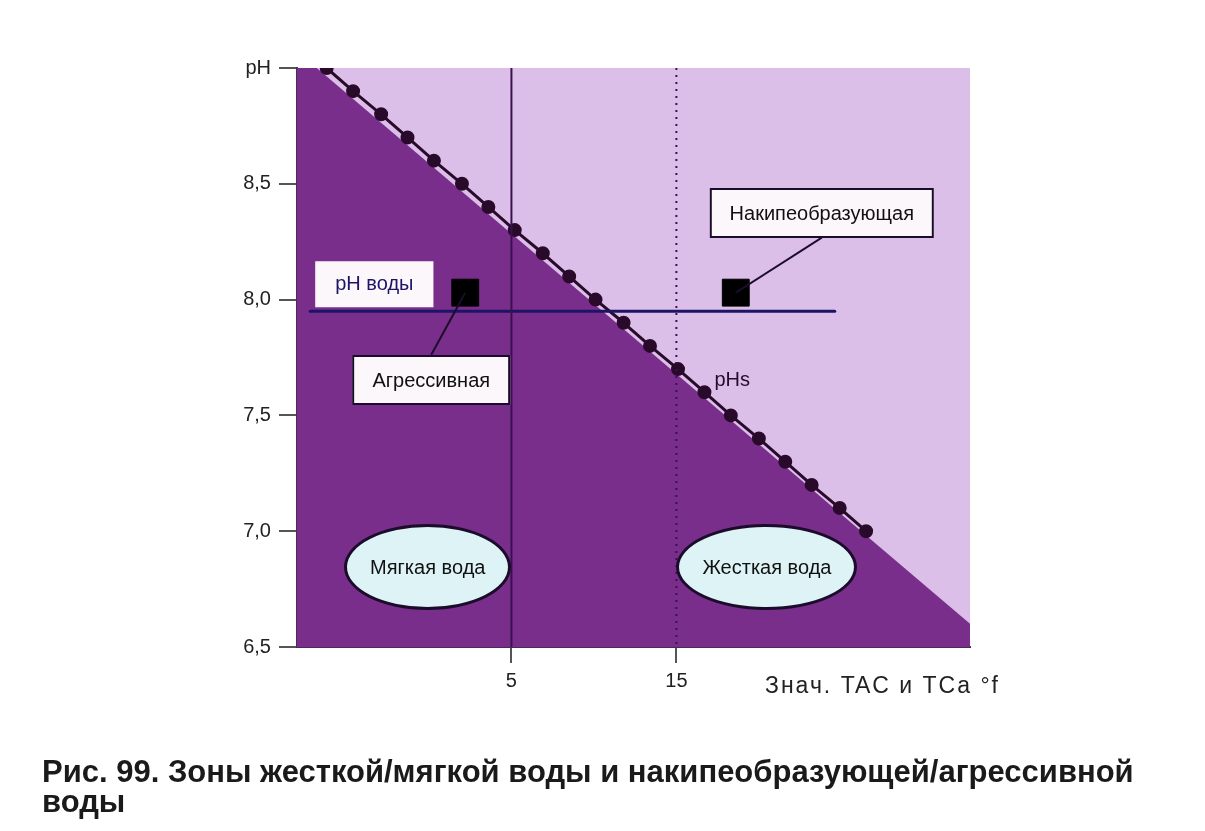  What do you see at coordinates (257, 413) in the screenshot?
I see `y-tick-label: 7,5` at bounding box center [257, 413].